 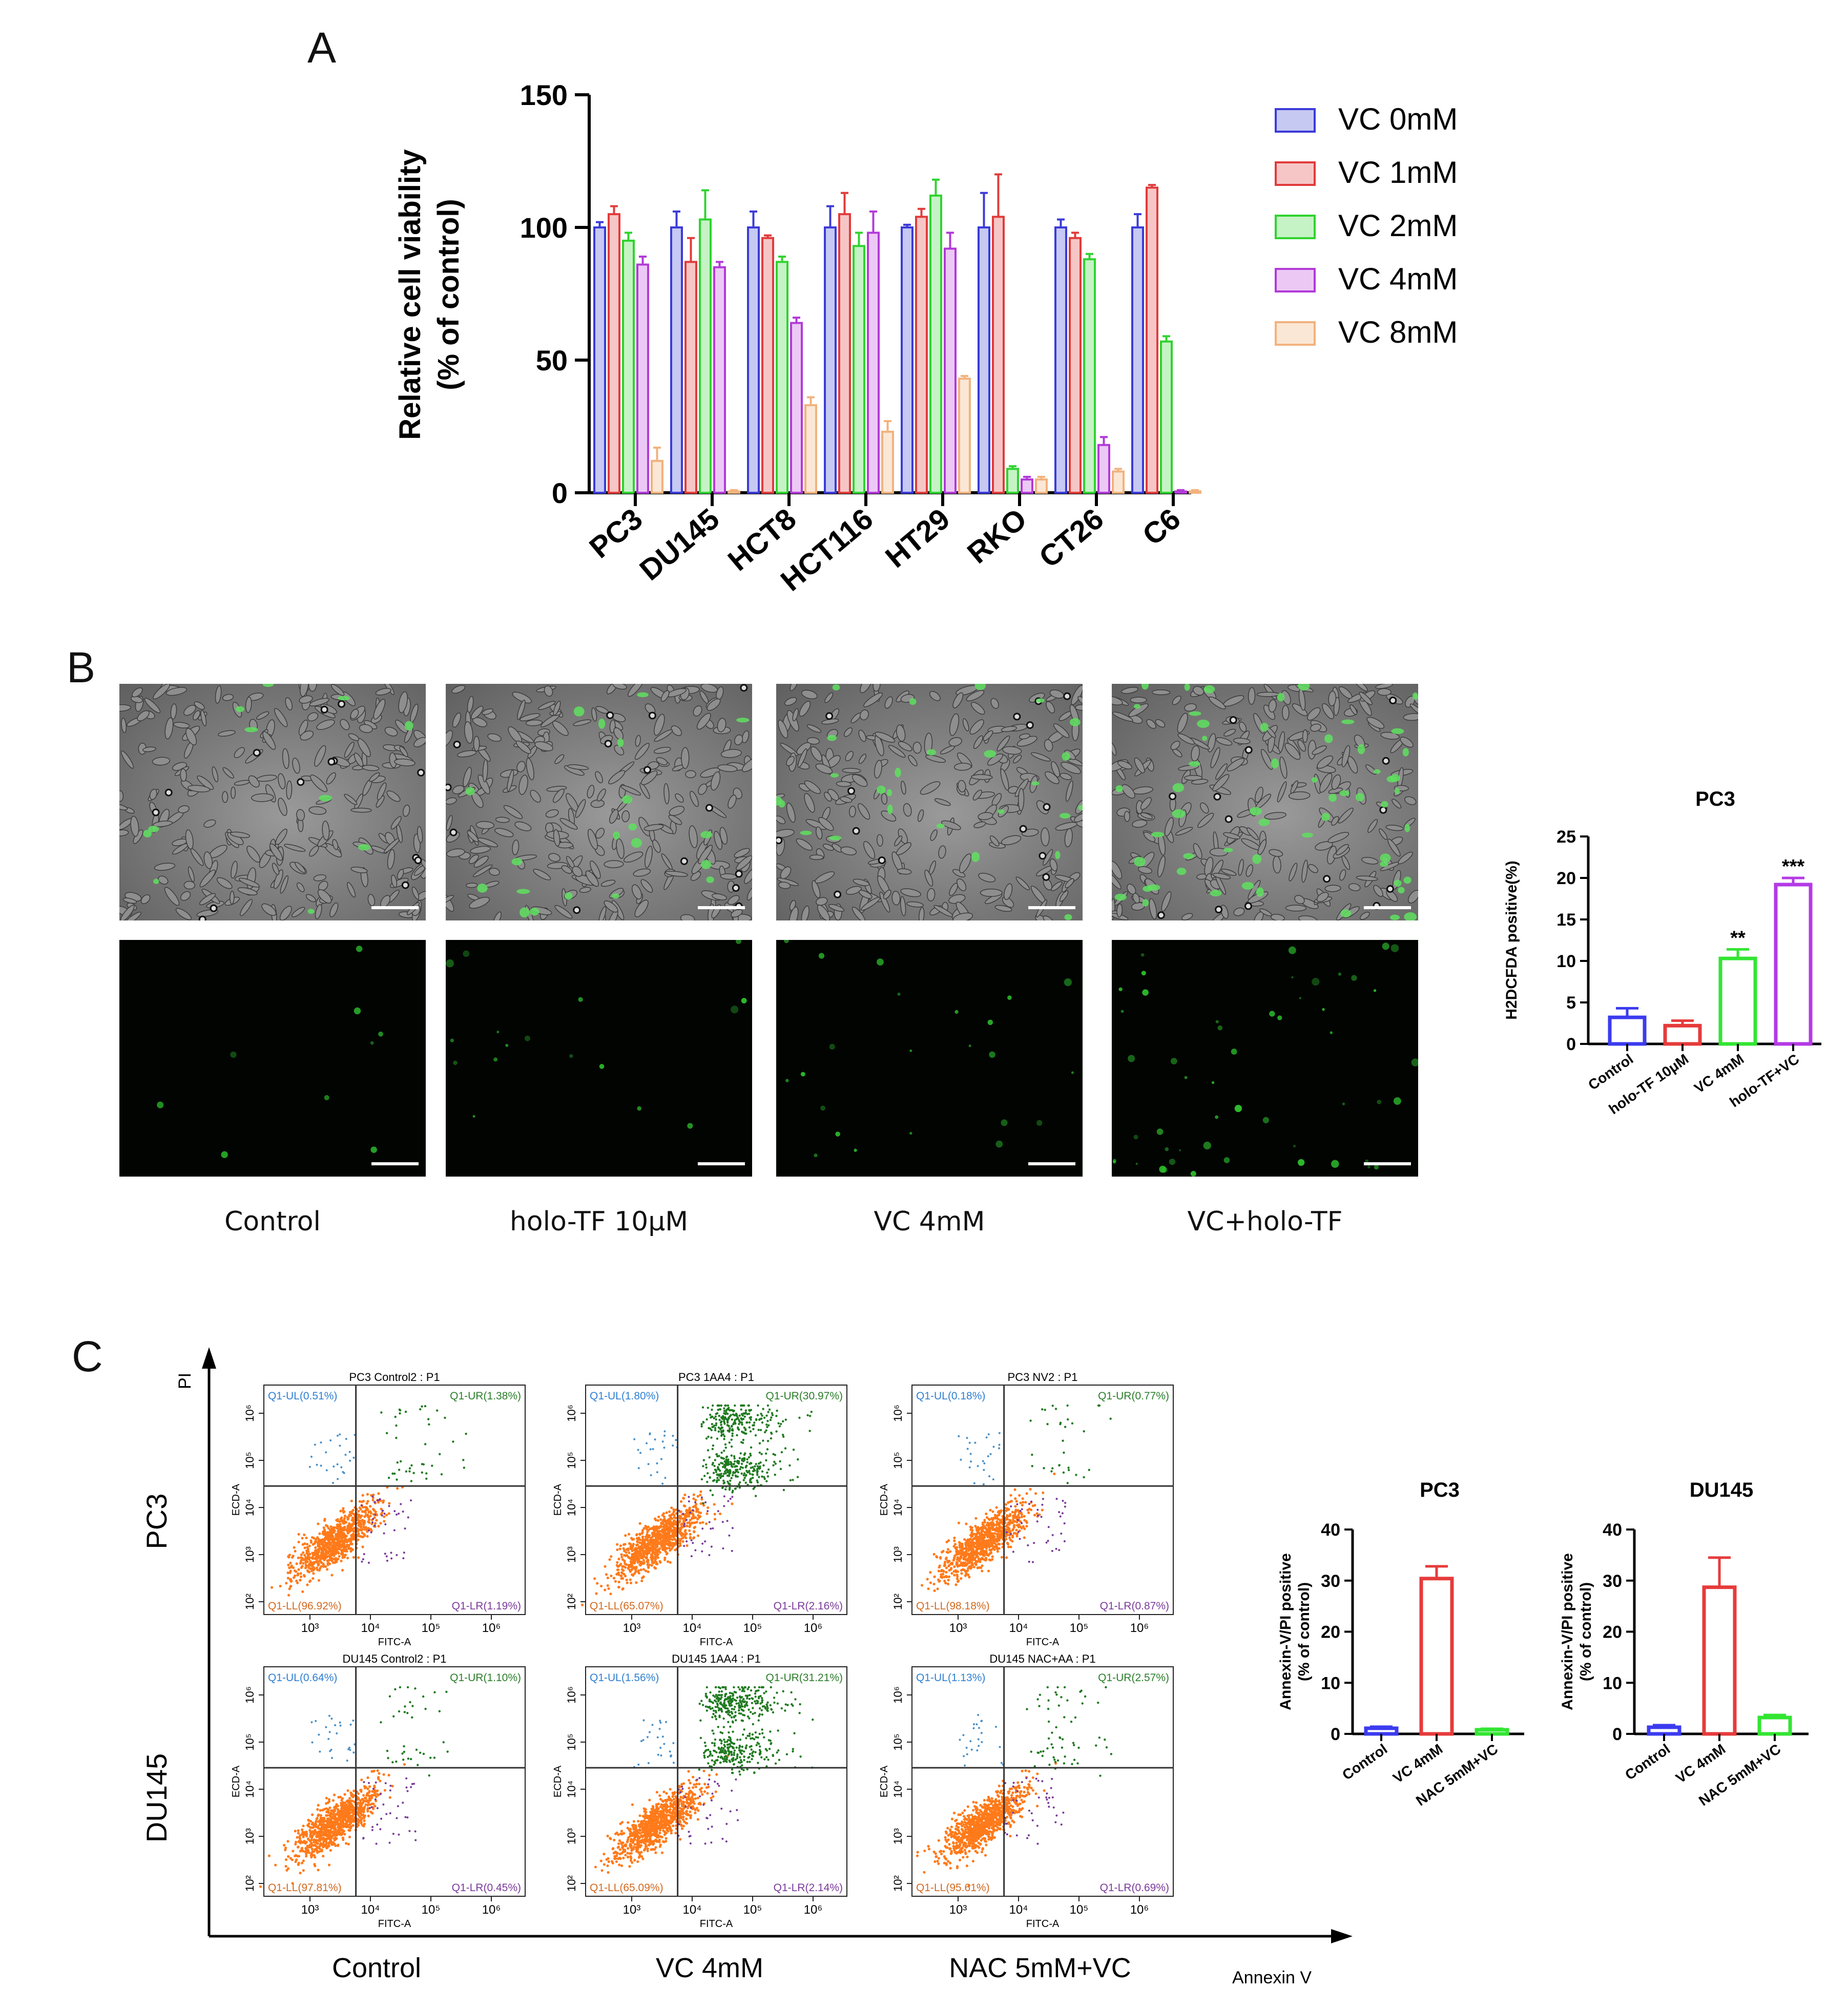 I want to click on legend-swatch, so click(x=1295, y=174).